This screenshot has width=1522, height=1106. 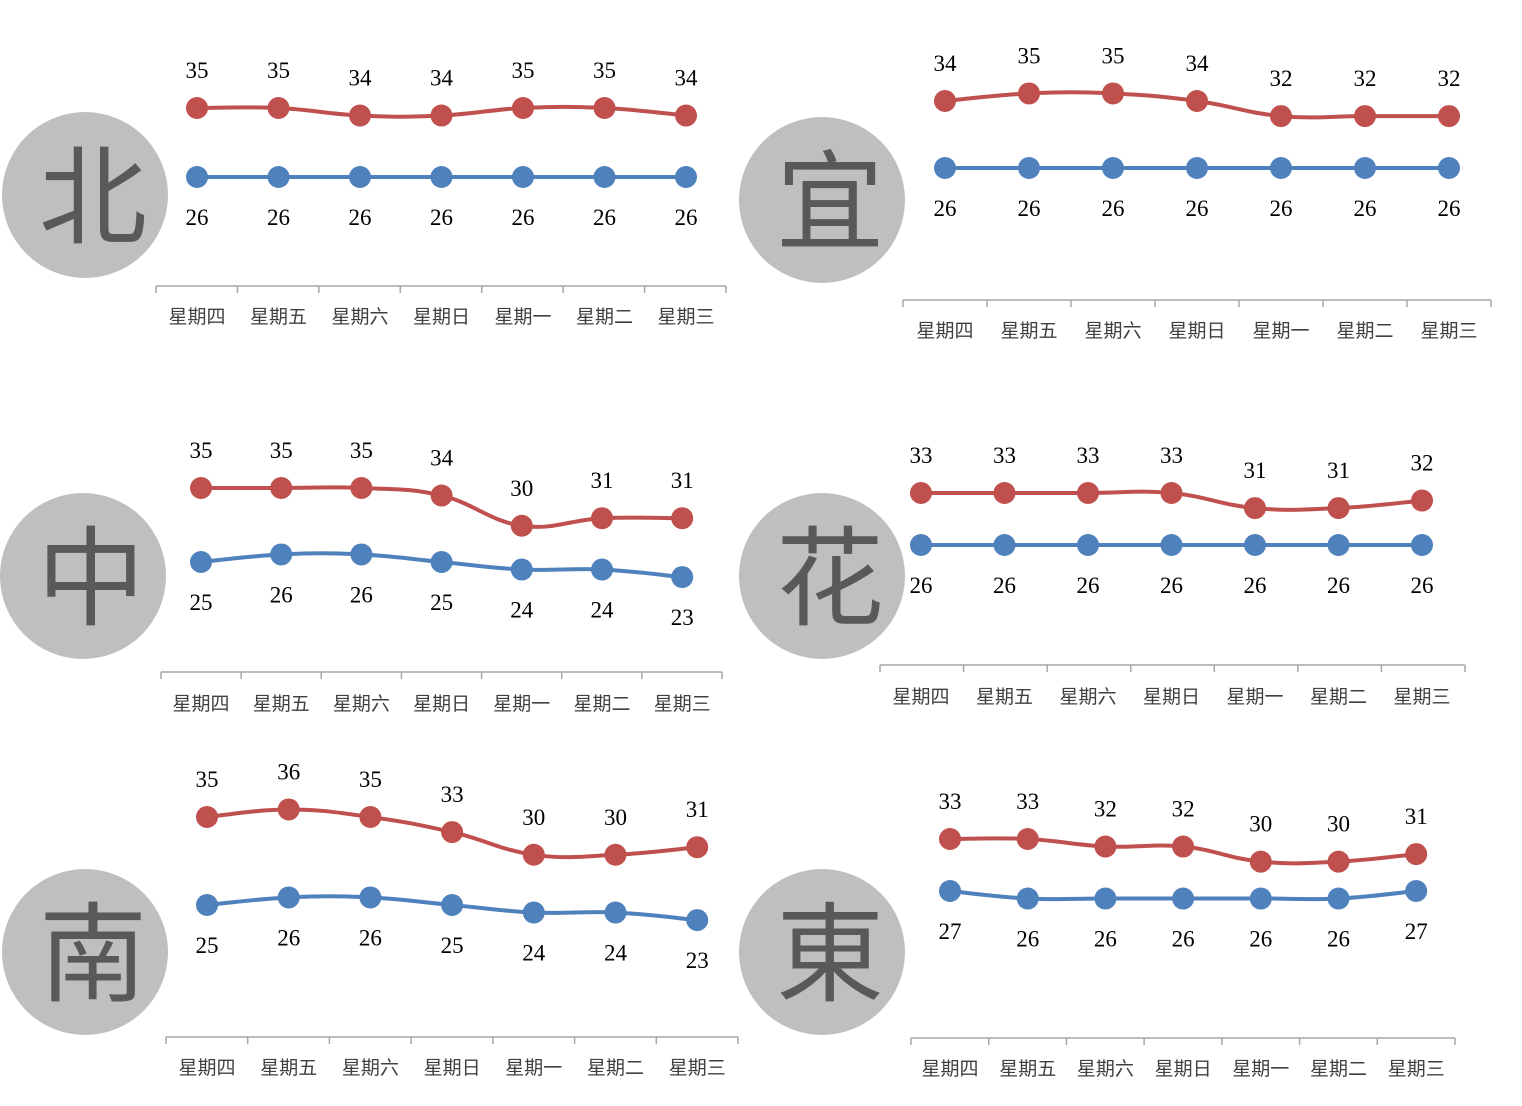 What do you see at coordinates (697, 1068) in the screenshot?
I see `x-tick-label: 星期三` at bounding box center [697, 1068].